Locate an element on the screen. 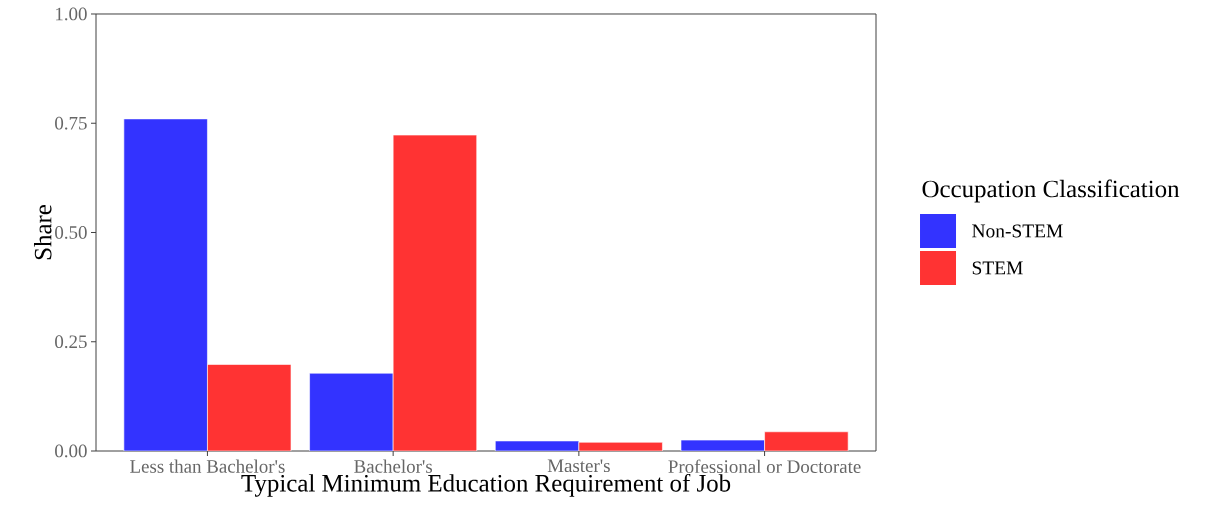 Image resolution: width=1232 pixels, height=531 pixels. y-tick-label: 1.00 is located at coordinates (71, 14).